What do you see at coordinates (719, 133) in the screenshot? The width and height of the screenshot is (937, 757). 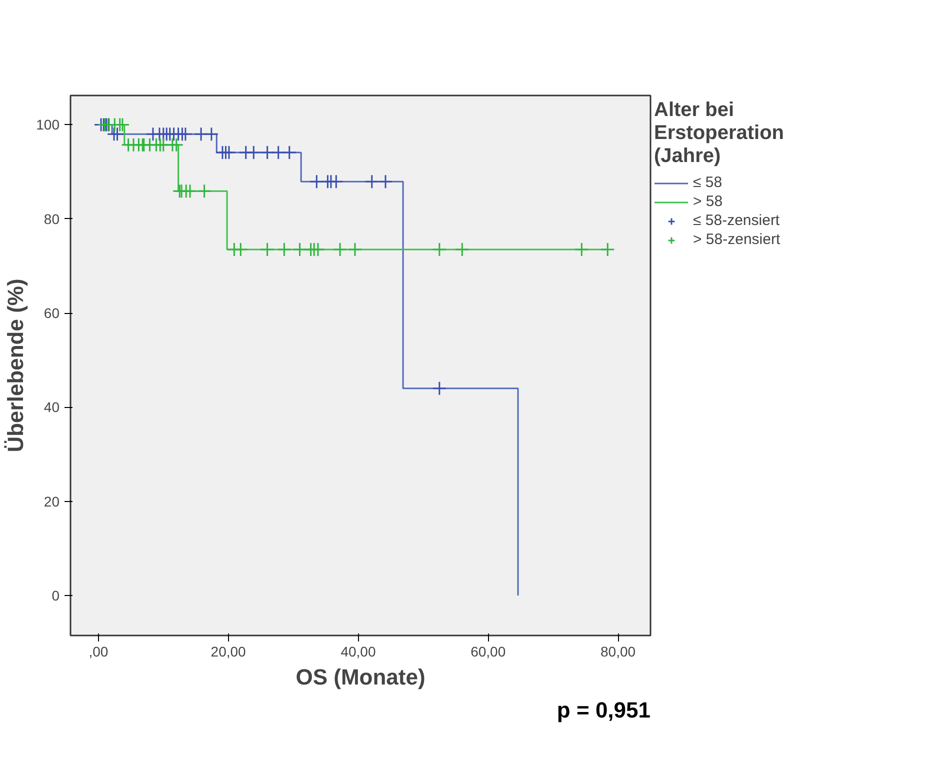 I see `legend-title: Alter bei Erstoperation (Jahre)` at bounding box center [719, 133].